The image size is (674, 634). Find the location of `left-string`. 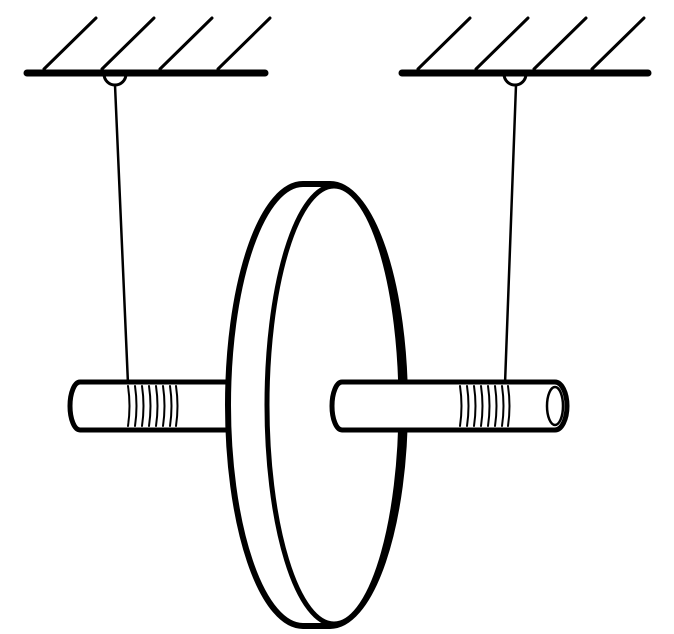

left-string is located at coordinates (121, 234).